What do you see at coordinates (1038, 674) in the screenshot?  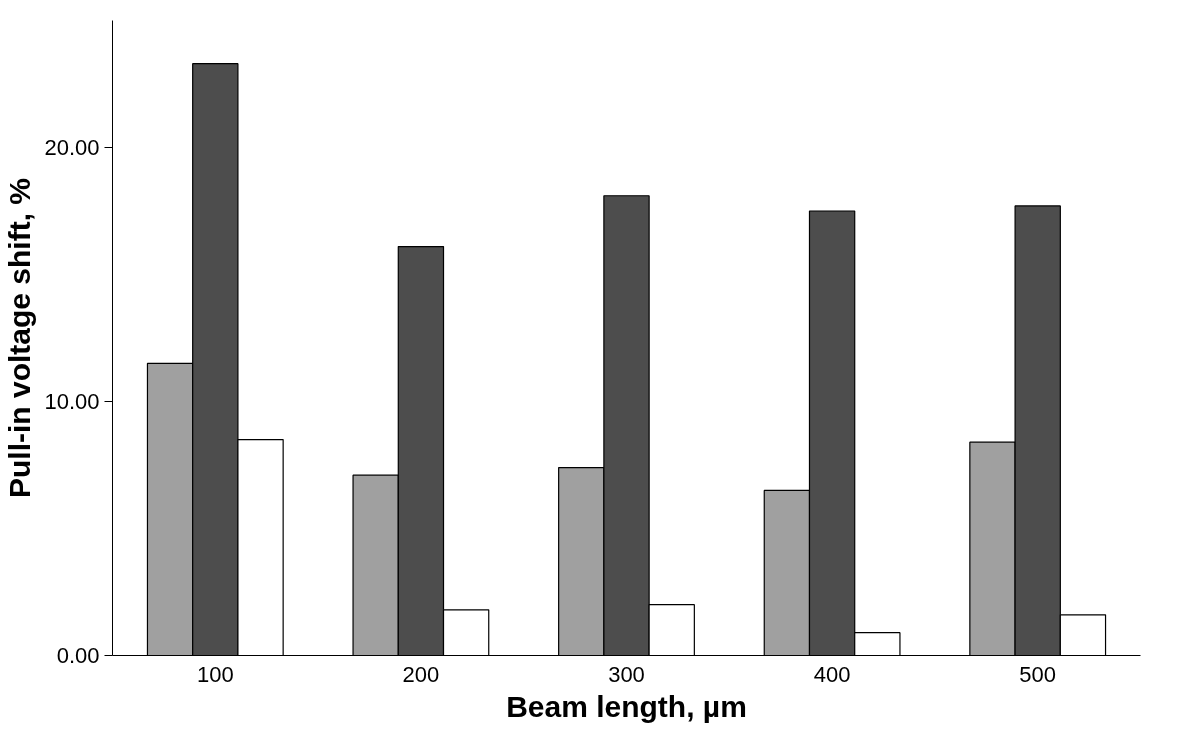 I see `x-tick-label: 500` at bounding box center [1038, 674].